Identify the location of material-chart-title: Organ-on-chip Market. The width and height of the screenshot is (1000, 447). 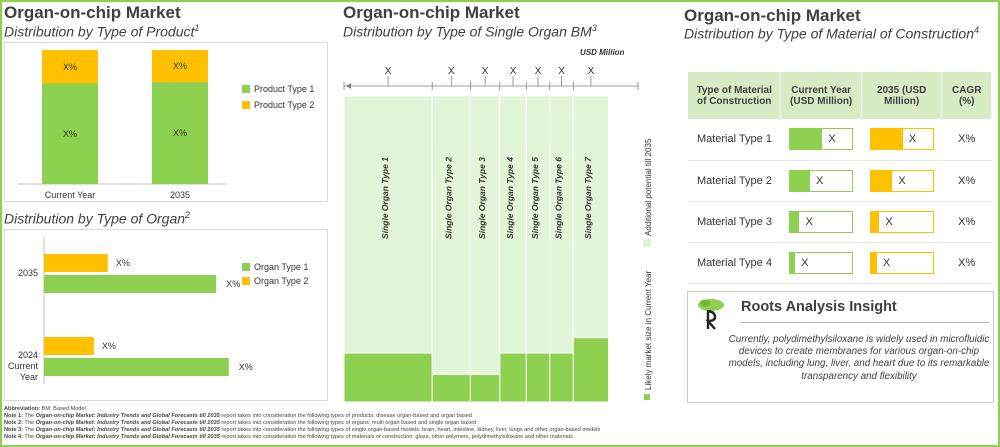
(772, 15).